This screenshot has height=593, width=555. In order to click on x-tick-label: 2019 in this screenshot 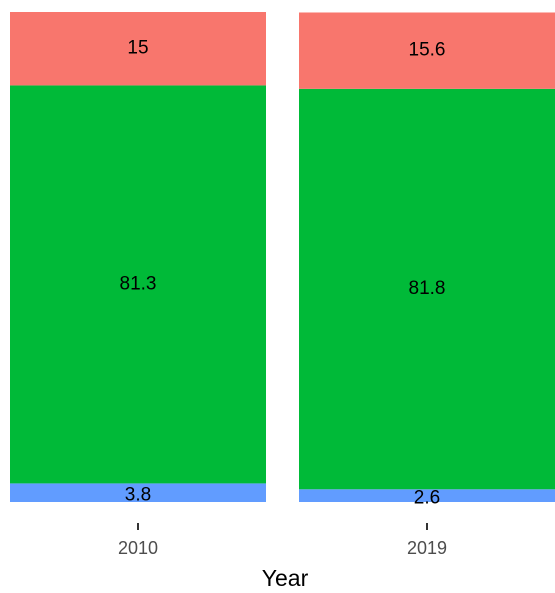, I will do `click(427, 548)`.